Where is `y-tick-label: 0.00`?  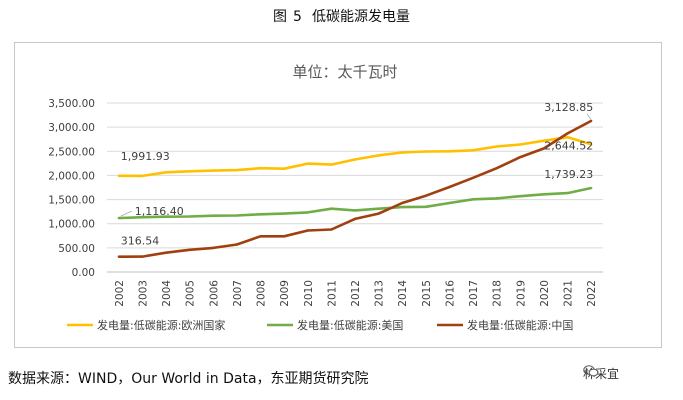 y-tick-label: 0.00 is located at coordinates (83, 273).